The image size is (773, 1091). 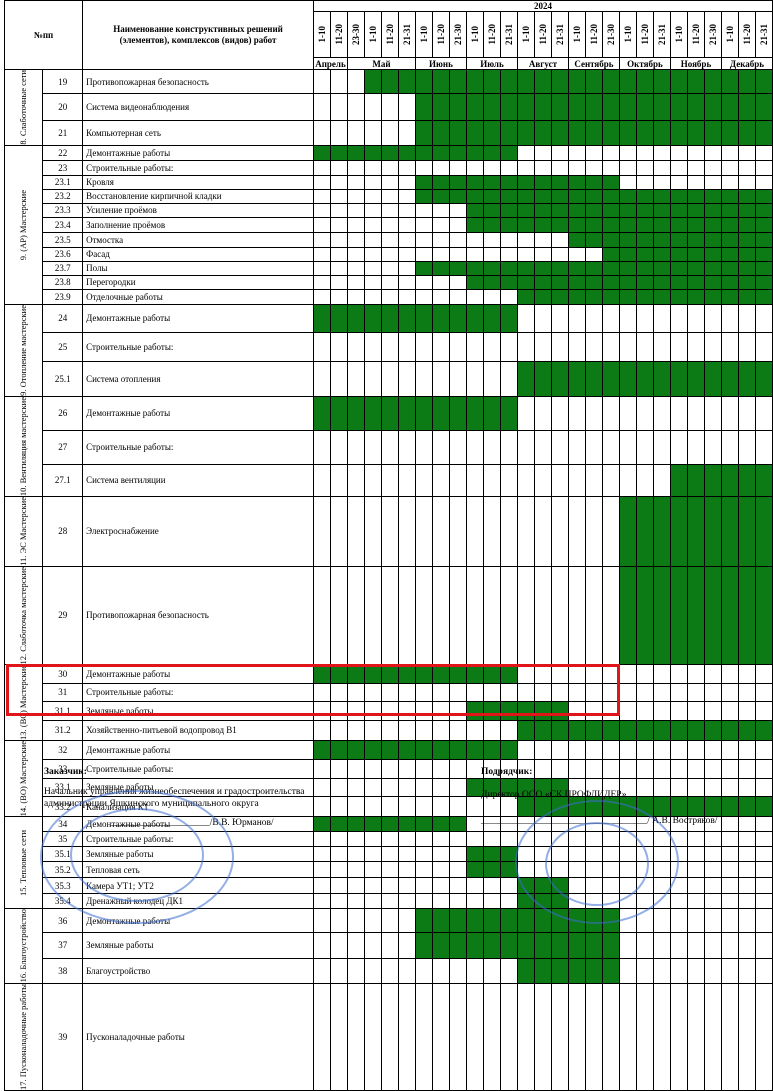 I want to click on task-name: Фасад, so click(x=198, y=254).